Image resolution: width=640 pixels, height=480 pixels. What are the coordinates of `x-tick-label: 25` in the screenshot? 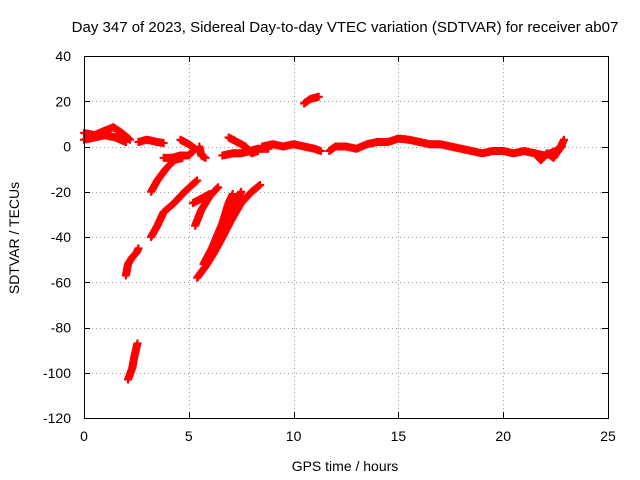 It's located at (608, 436).